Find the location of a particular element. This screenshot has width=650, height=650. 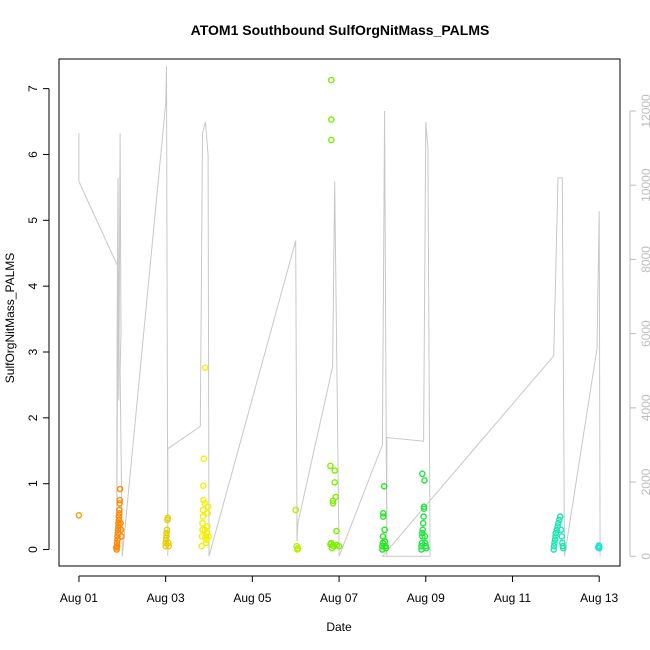

x-tick-label: Aug 13 is located at coordinates (599, 598).